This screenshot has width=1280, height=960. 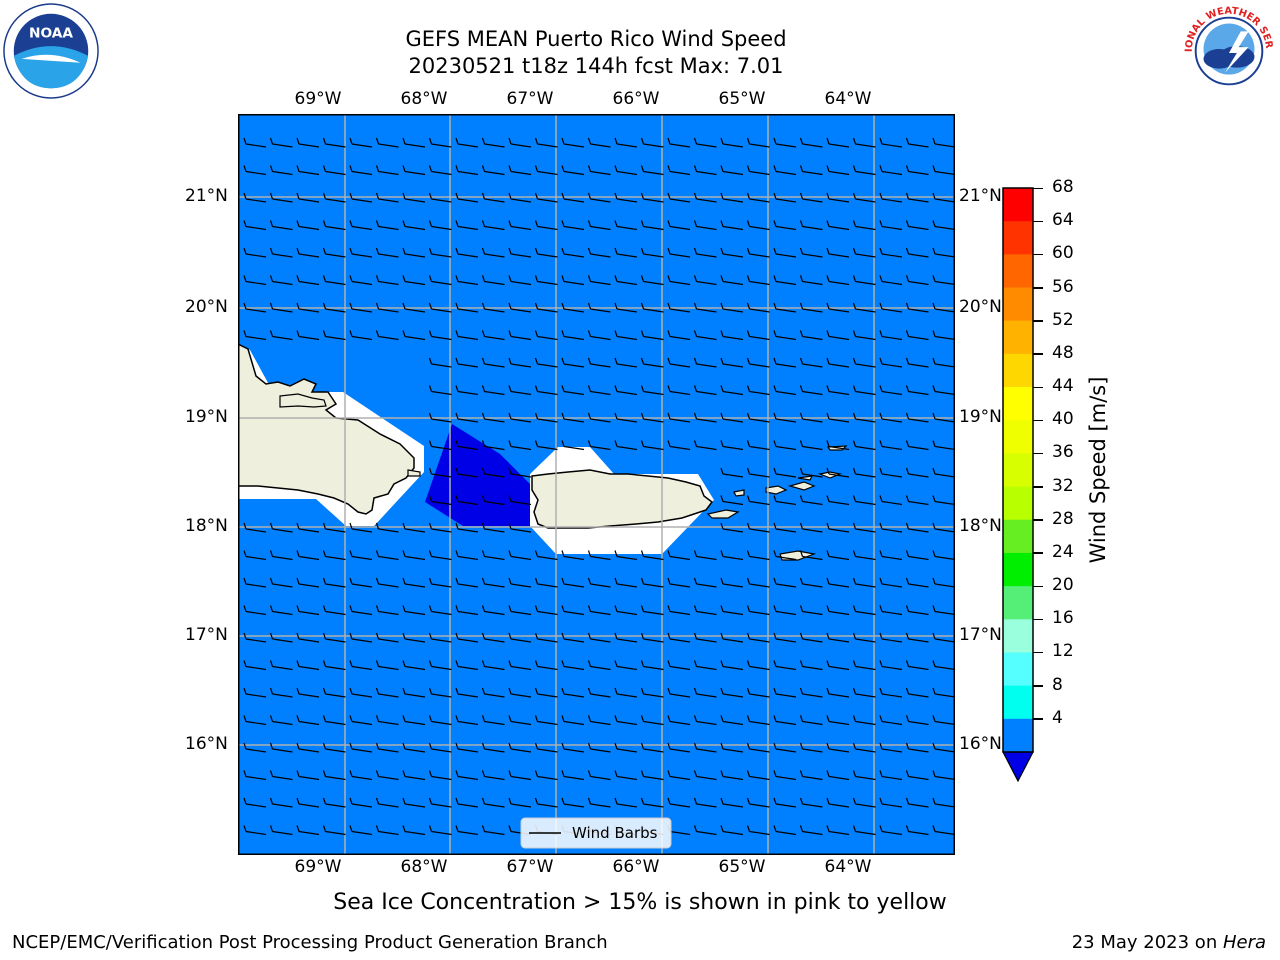 I want to click on lat-label-left: 21°N, so click(x=206, y=196).